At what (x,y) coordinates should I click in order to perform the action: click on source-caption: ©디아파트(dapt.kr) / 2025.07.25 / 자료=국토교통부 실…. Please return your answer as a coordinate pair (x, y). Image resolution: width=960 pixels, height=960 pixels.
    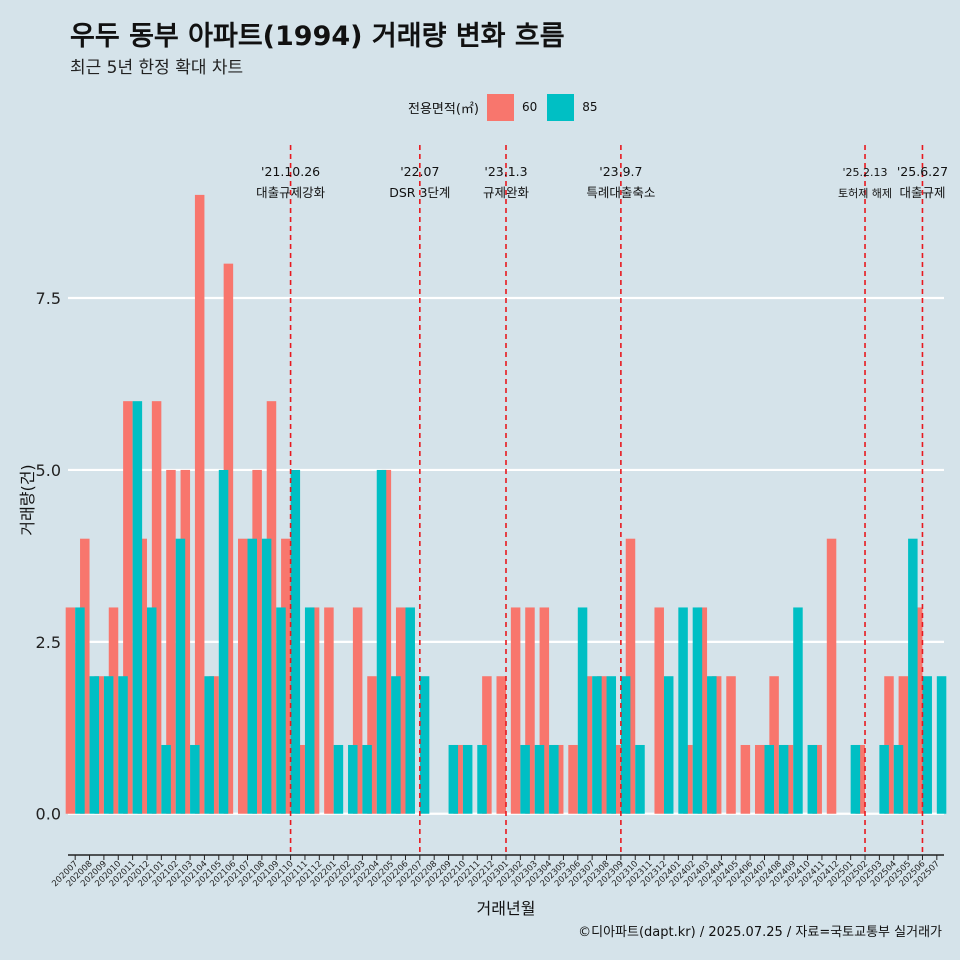
    Looking at the image, I should click on (760, 932).